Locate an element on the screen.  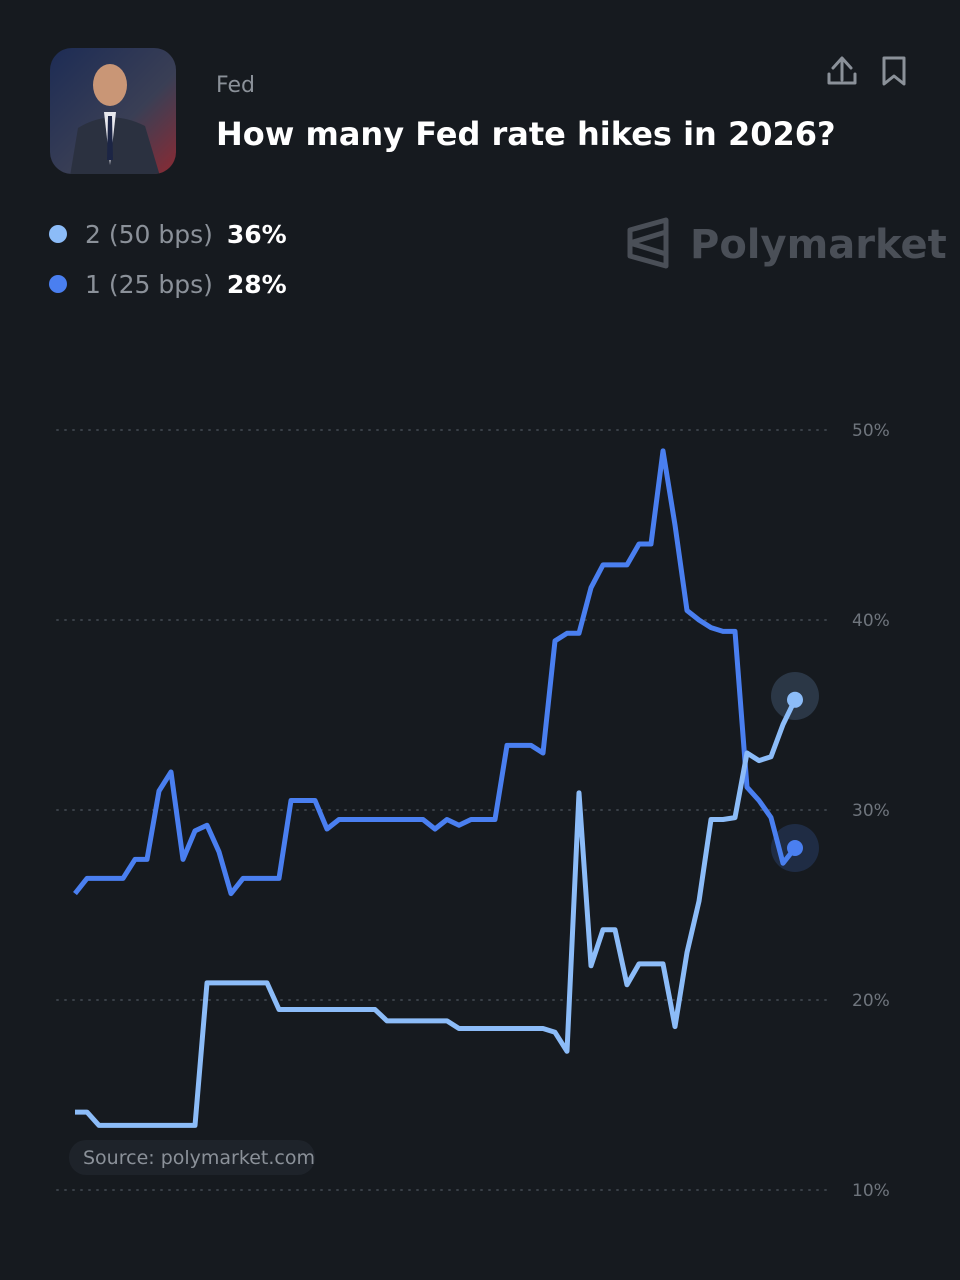
title: How many Fed rate hikes in 2026? is located at coordinates (526, 134).